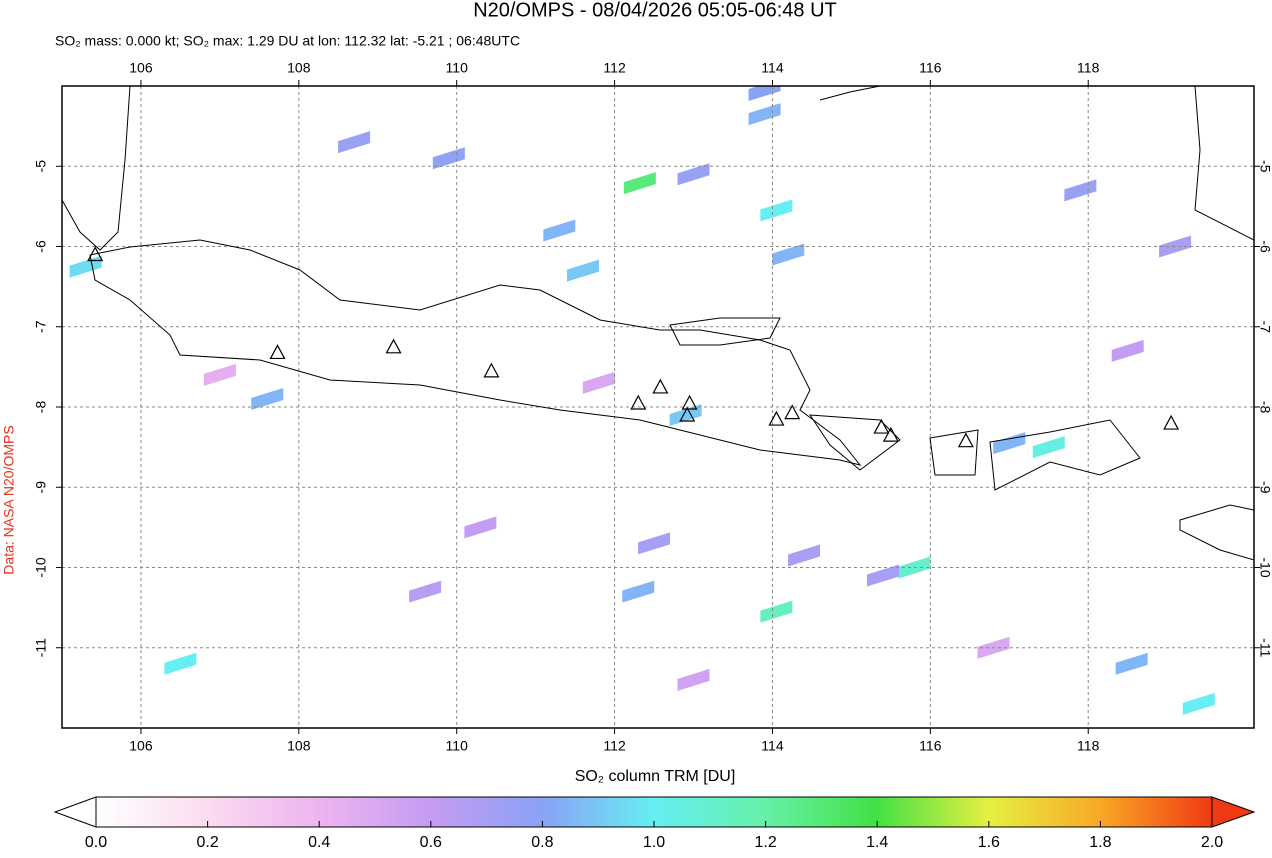 The height and width of the screenshot is (858, 1272). What do you see at coordinates (96, 168) in the screenshot?
I see `coast-sumatra` at bounding box center [96, 168].